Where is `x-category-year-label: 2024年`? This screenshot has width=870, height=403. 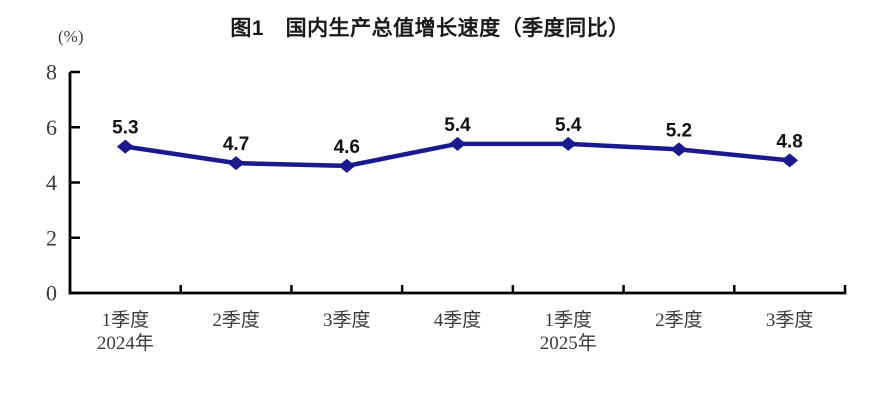
x-category-year-label: 2024年 is located at coordinates (125, 343).